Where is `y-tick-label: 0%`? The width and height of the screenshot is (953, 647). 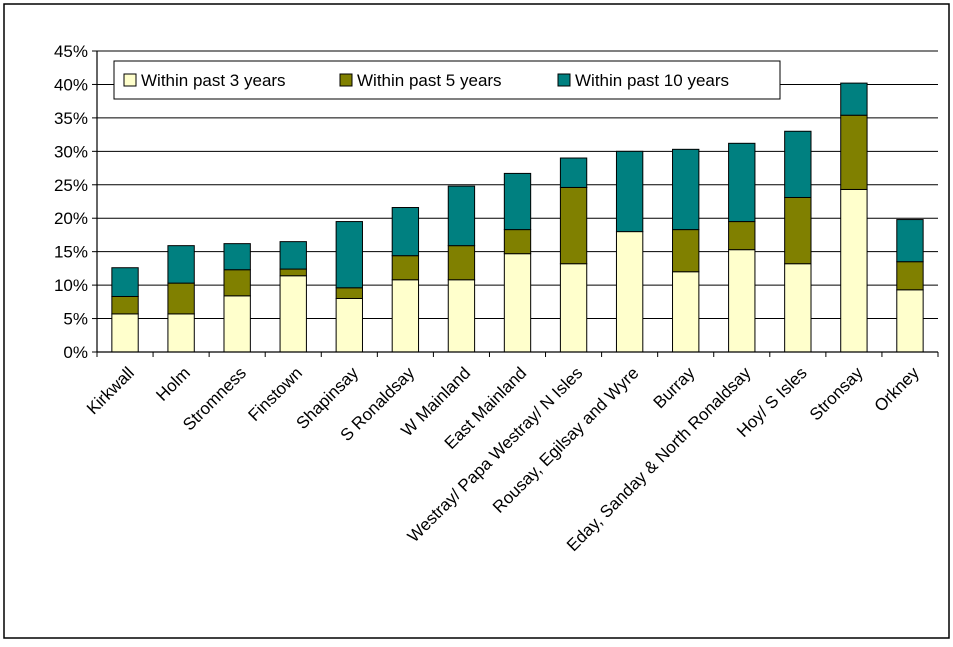
y-tick-label: 0% is located at coordinates (75, 352).